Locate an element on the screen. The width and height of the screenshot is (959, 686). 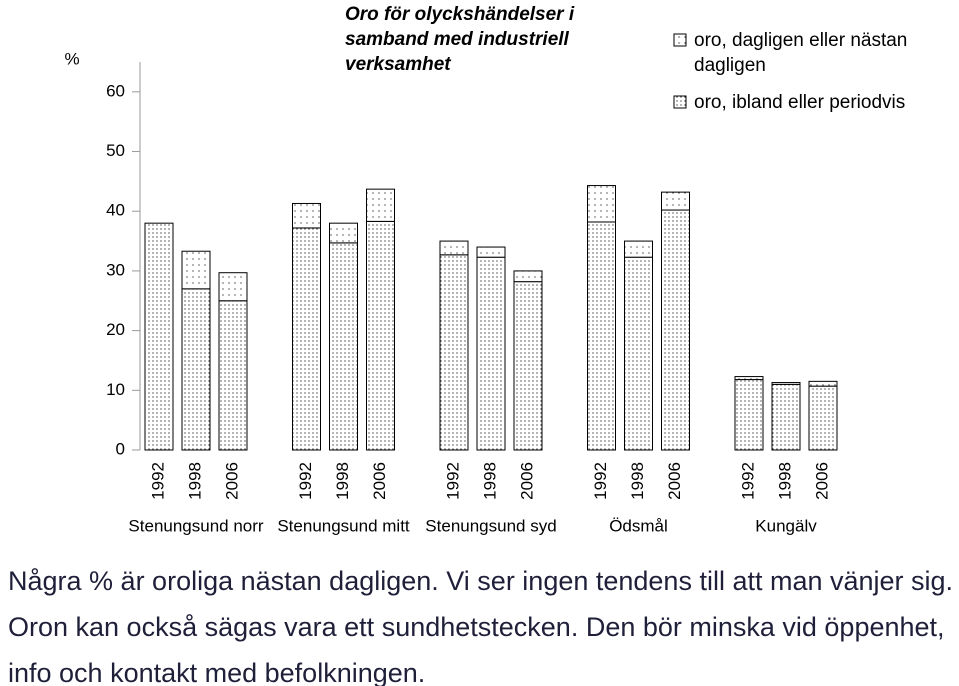
y-tick-label: 0 is located at coordinates (120, 448).